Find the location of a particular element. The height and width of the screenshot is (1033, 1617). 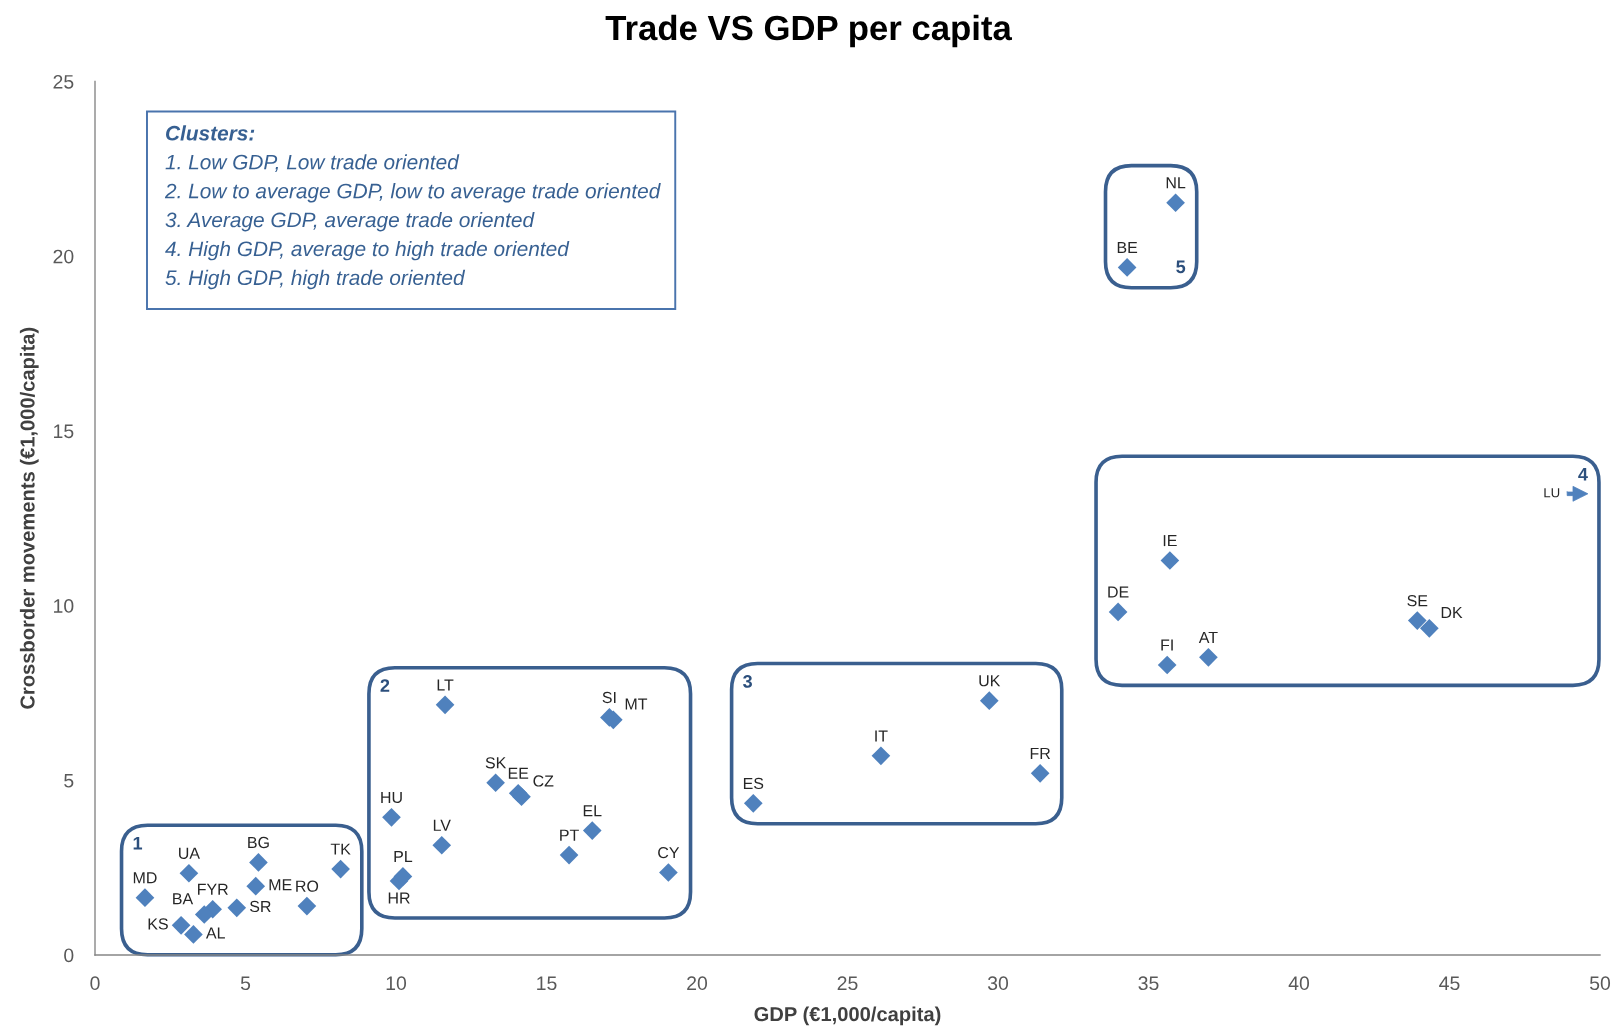

x-tick-label: 5 is located at coordinates (245, 983).